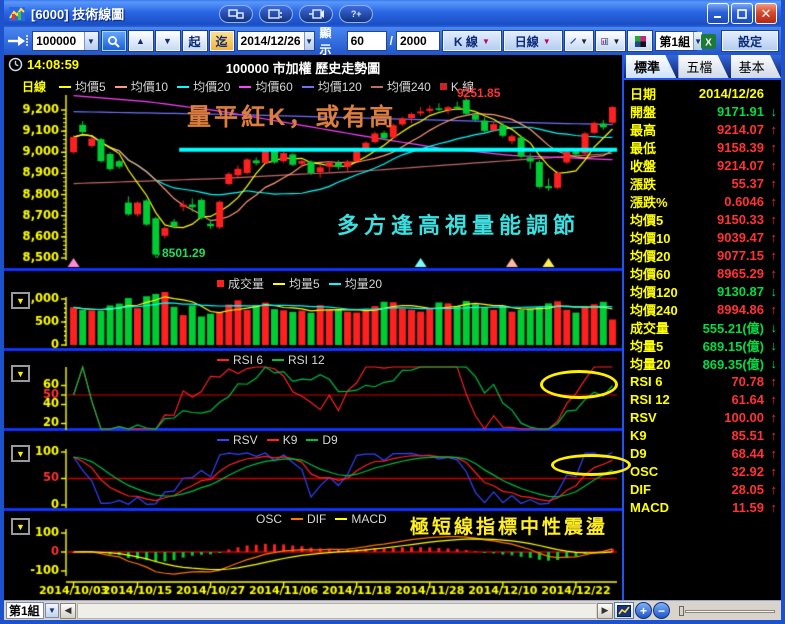 Image resolution: width=785 pixels, height=624 pixels. Describe the element at coordinates (271, 360) in the screenshot. I see `rsi-legend: RSI 6 RSI 12` at that location.